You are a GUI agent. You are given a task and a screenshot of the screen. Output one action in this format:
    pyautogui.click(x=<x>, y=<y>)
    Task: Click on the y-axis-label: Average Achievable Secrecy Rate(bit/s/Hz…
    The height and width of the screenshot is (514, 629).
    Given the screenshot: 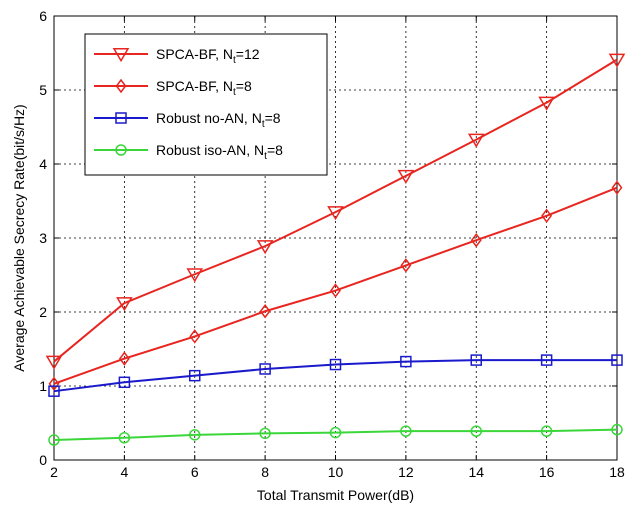 What is the action you would take?
    pyautogui.click(x=19, y=237)
    